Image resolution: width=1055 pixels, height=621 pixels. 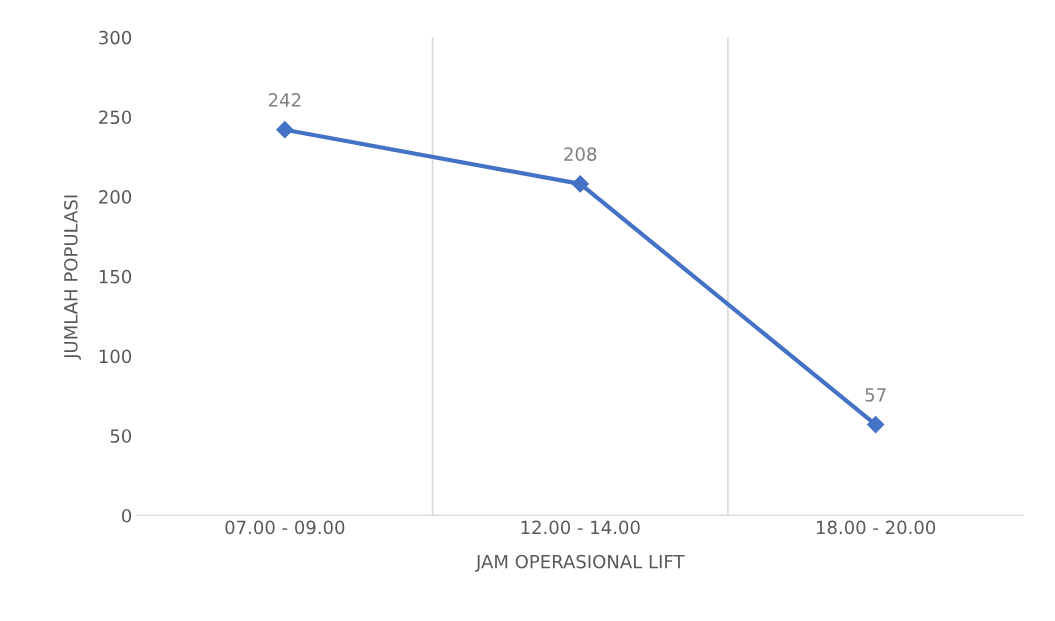 I want to click on data-label: 57, so click(x=875, y=395).